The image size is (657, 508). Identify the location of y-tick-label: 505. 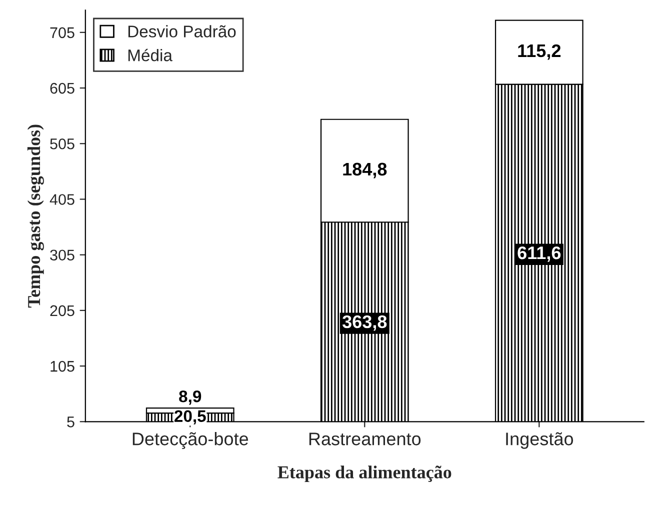
(62, 144).